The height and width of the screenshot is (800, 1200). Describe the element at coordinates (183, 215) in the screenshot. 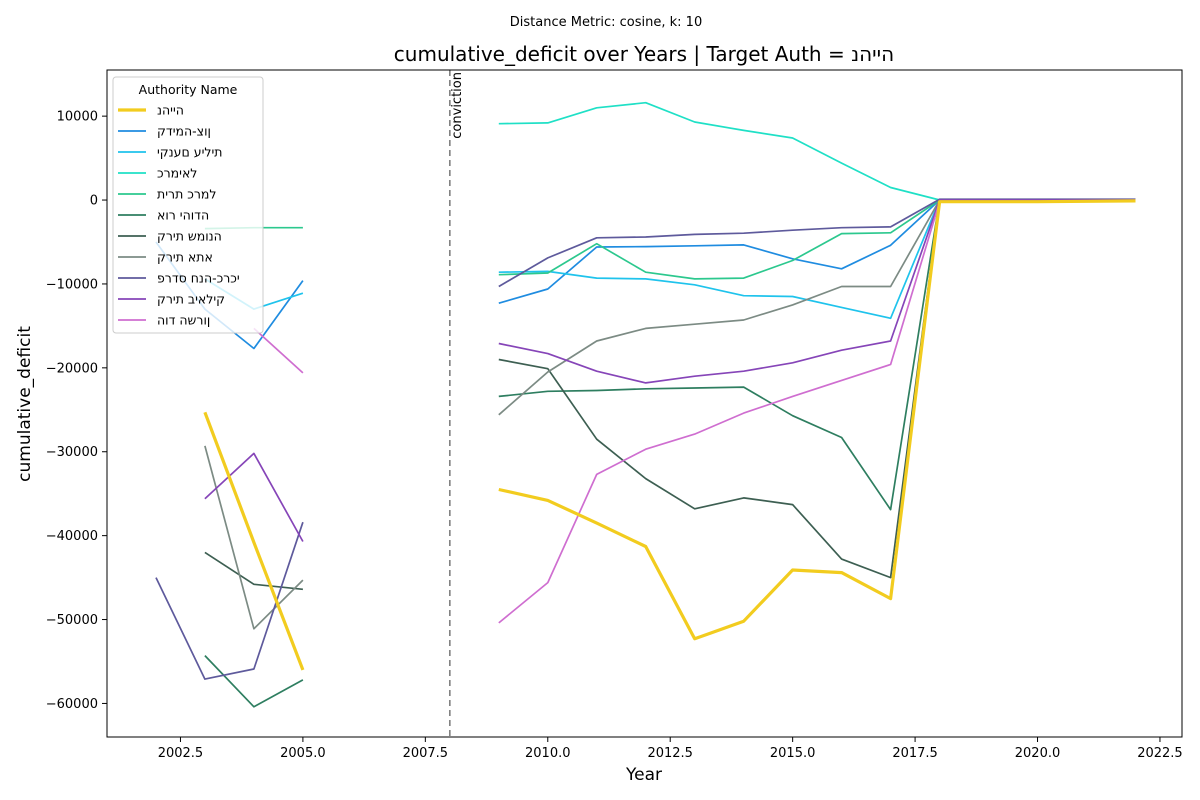

I see `legend-label: הדוהי רוא` at that location.